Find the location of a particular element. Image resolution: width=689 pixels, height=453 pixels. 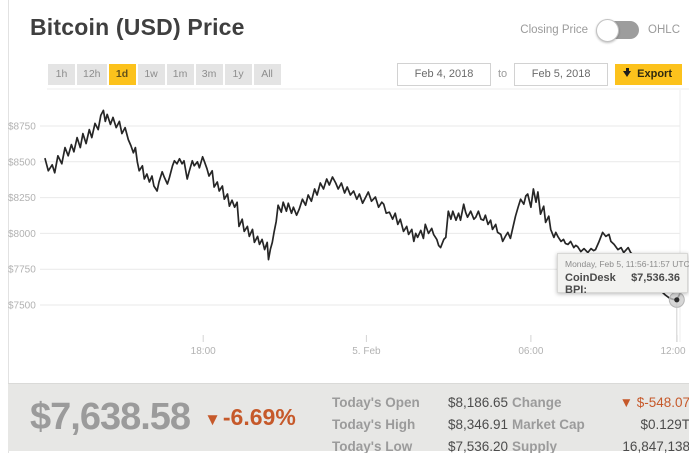

page-title: Bitcoin (USD) Price is located at coordinates (137, 27).